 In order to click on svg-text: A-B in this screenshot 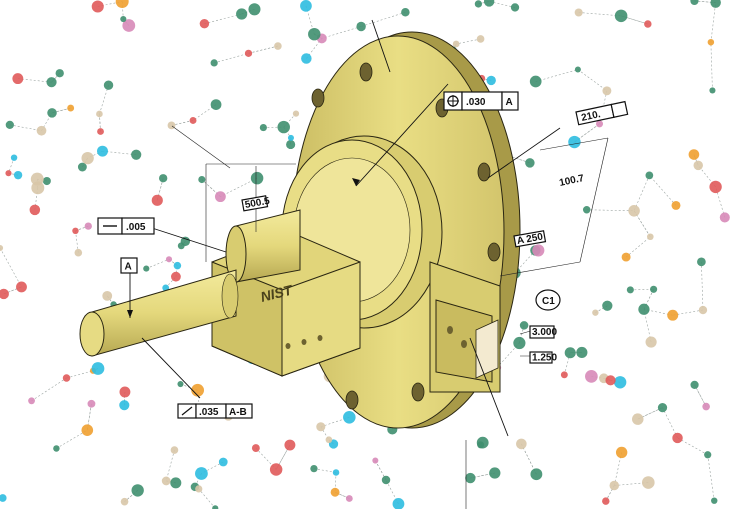, I will do `click(238, 412)`.